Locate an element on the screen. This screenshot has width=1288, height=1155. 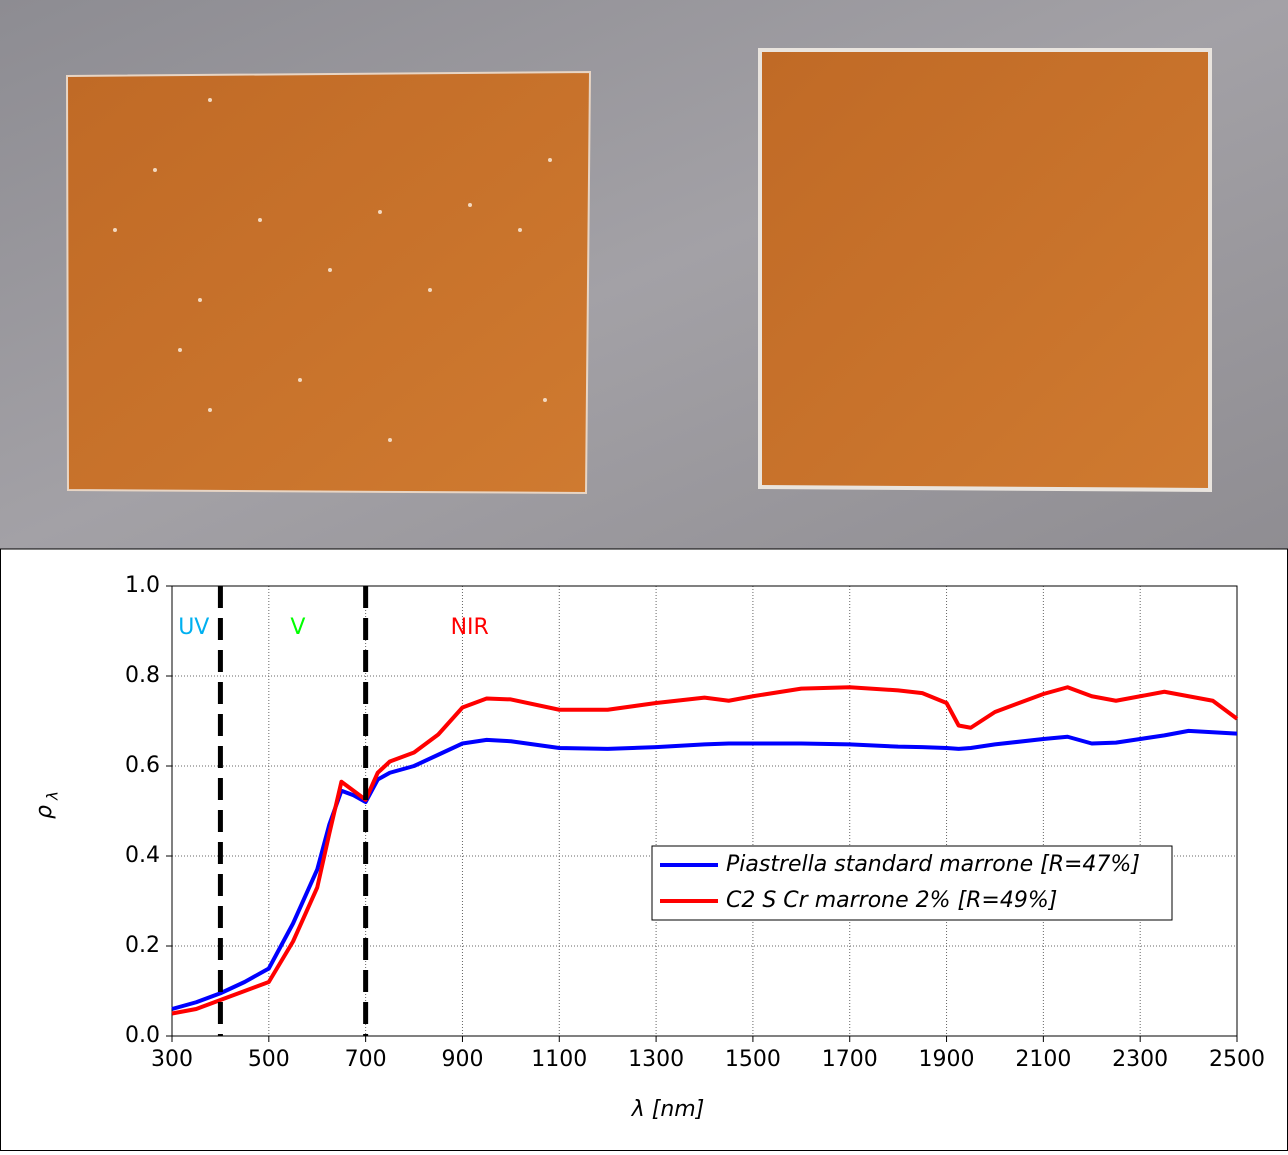
region-label: NIR is located at coordinates (470, 627).